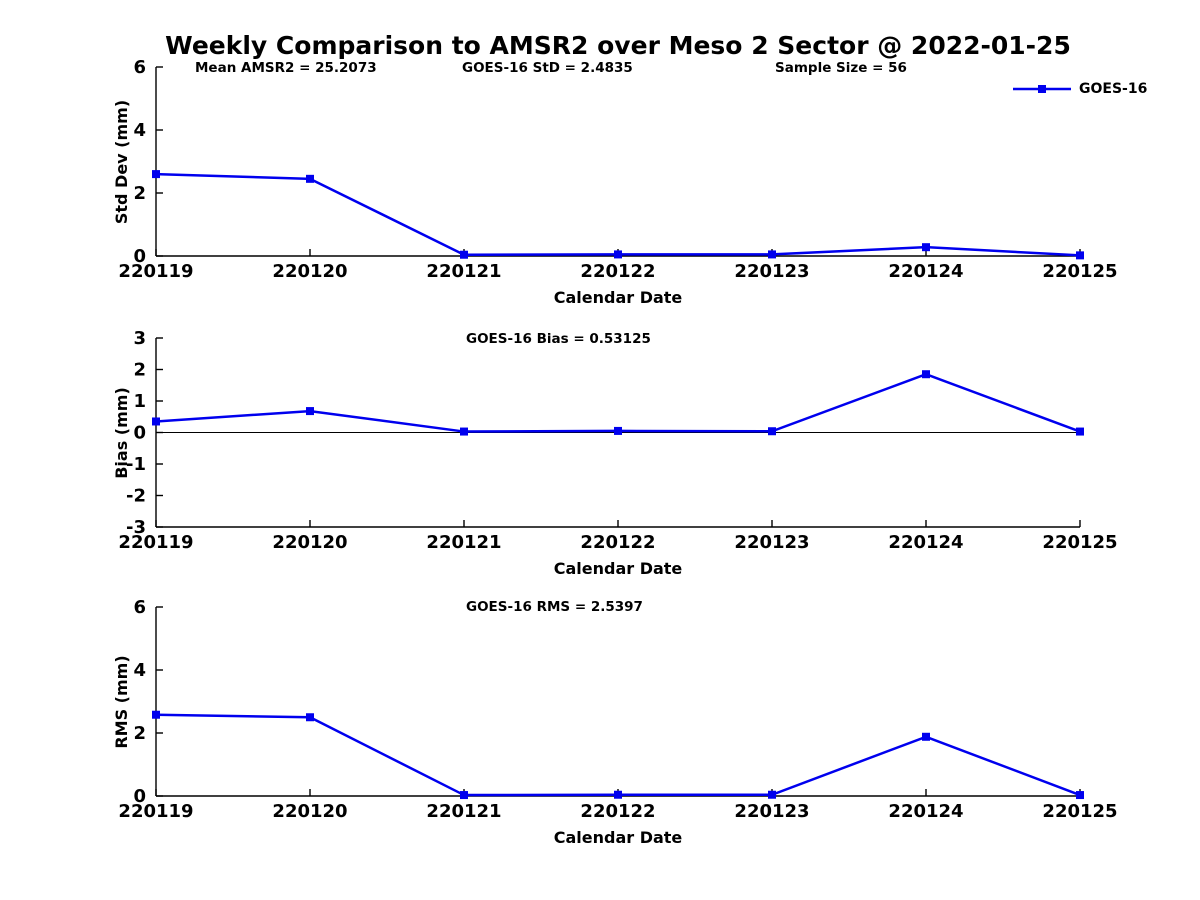  I want to click on xlabel-bias: Calendar Date, so click(618, 568).